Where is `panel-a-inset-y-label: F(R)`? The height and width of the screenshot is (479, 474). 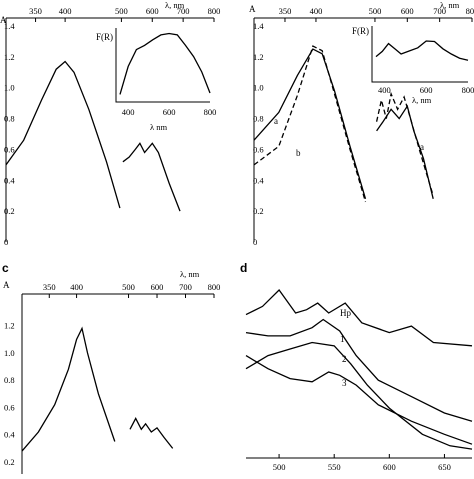 panel-a-inset-y-label: F(R) is located at coordinates (104, 37).